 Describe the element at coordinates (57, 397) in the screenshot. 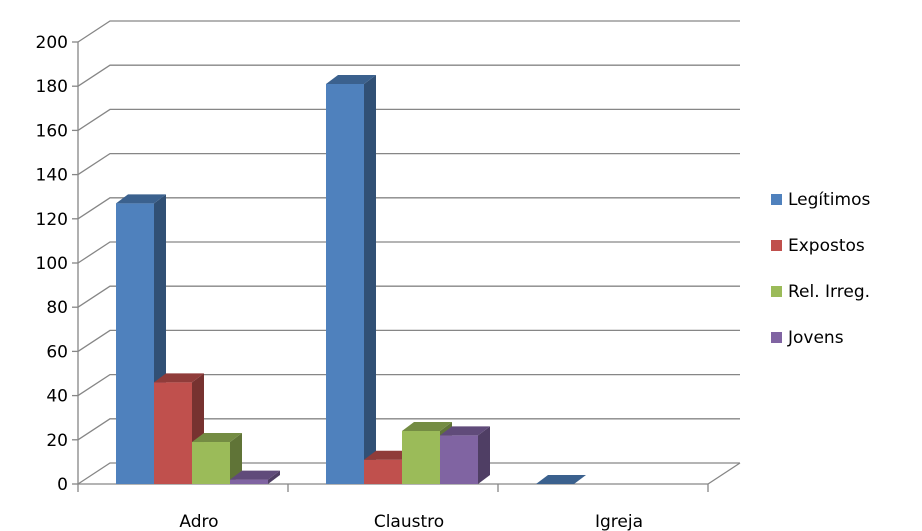

I see `y-tick-label: 40` at that location.